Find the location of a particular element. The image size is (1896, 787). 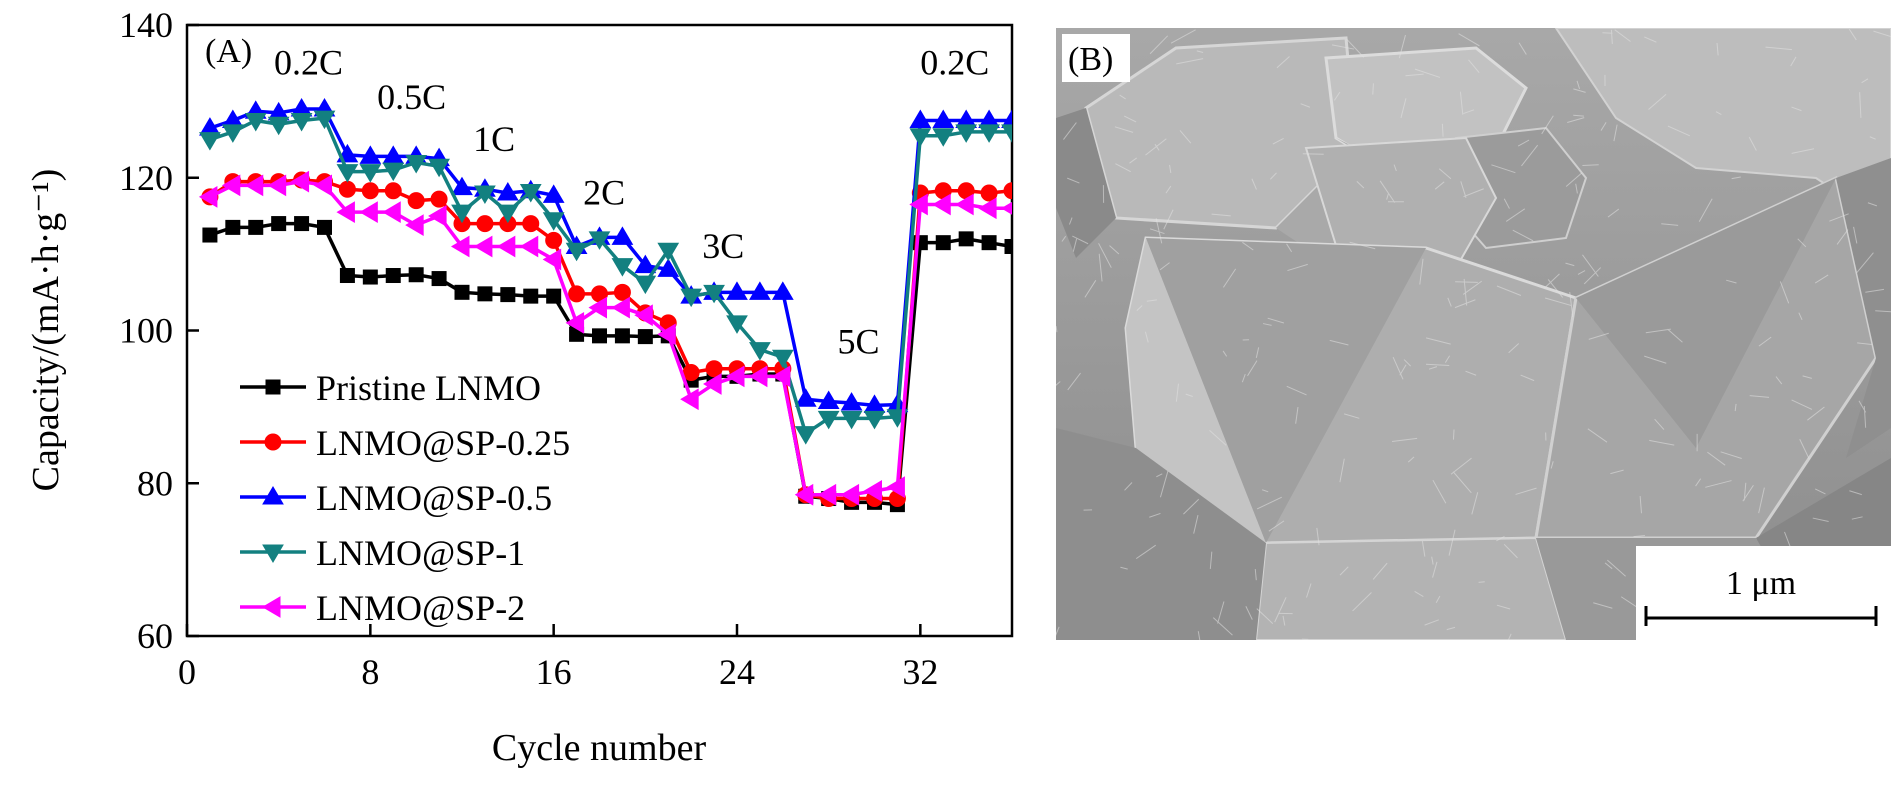

panel-label-b-box is located at coordinates (1096, 58).